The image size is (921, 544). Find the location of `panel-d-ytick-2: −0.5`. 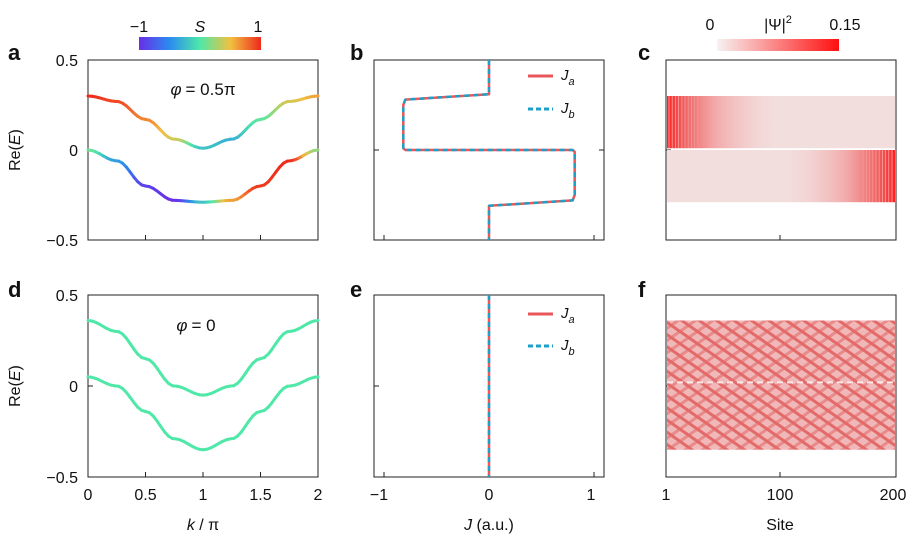

panel-d-ytick-2: −0.5 is located at coordinates (62, 478).